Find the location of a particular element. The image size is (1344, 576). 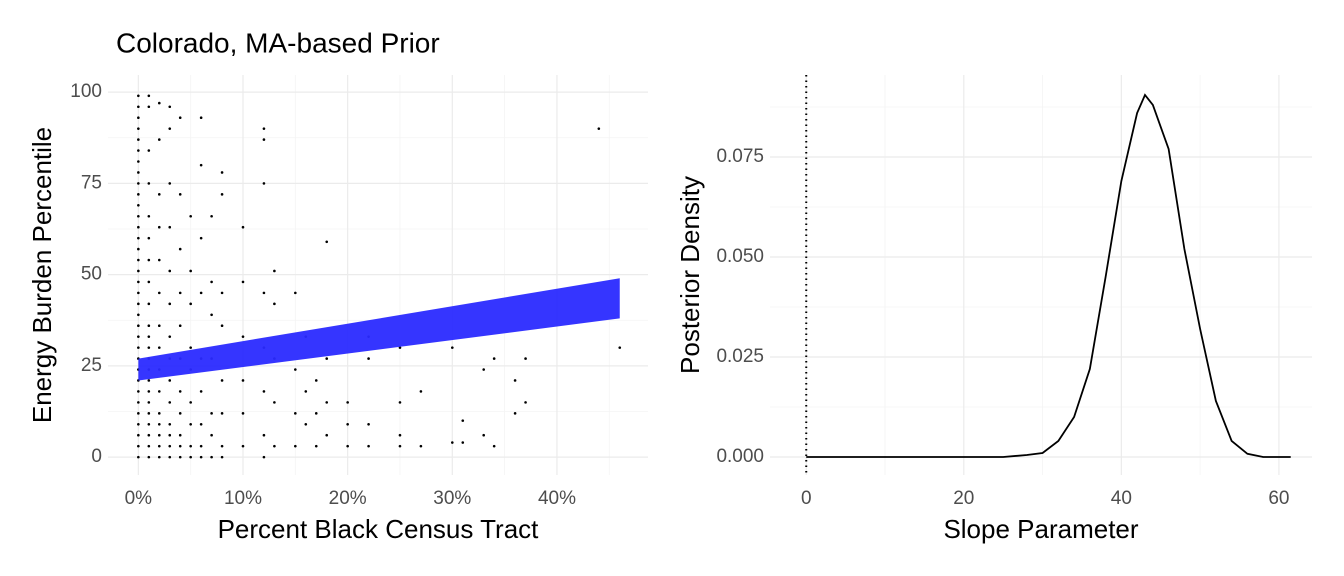

x-tick-label: 40% is located at coordinates (557, 498).